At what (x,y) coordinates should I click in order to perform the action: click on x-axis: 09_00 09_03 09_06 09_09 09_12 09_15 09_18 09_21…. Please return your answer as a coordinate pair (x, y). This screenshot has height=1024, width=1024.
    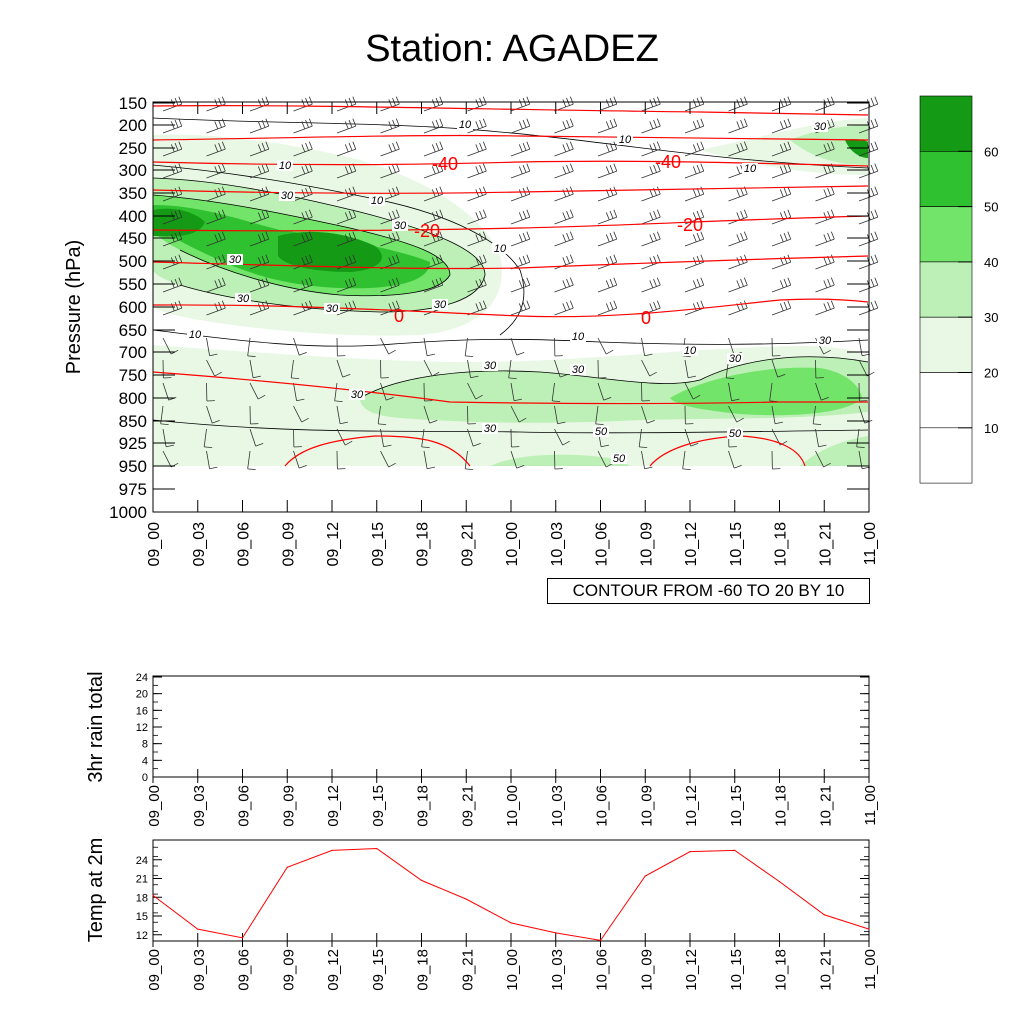
    Looking at the image, I should click on (512, 798).